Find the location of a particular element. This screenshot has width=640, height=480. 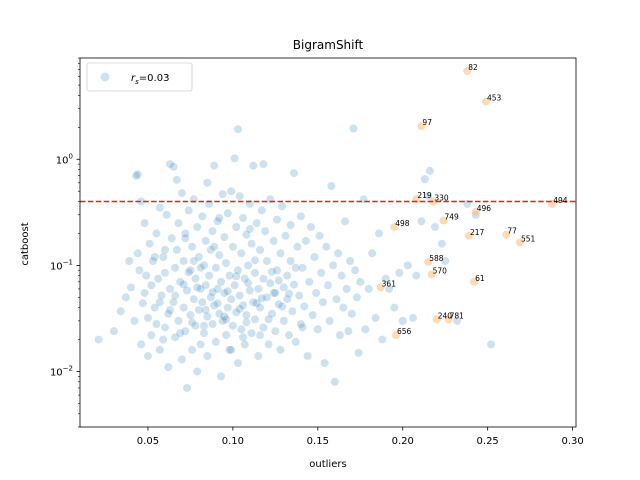

point-annotation: 588 is located at coordinates (436, 258).